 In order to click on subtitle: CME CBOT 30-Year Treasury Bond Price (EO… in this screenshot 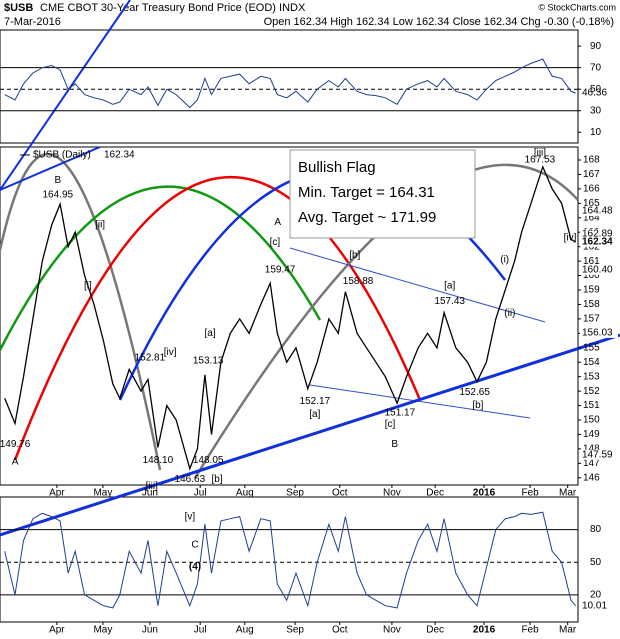, I will do `click(173, 8)`.